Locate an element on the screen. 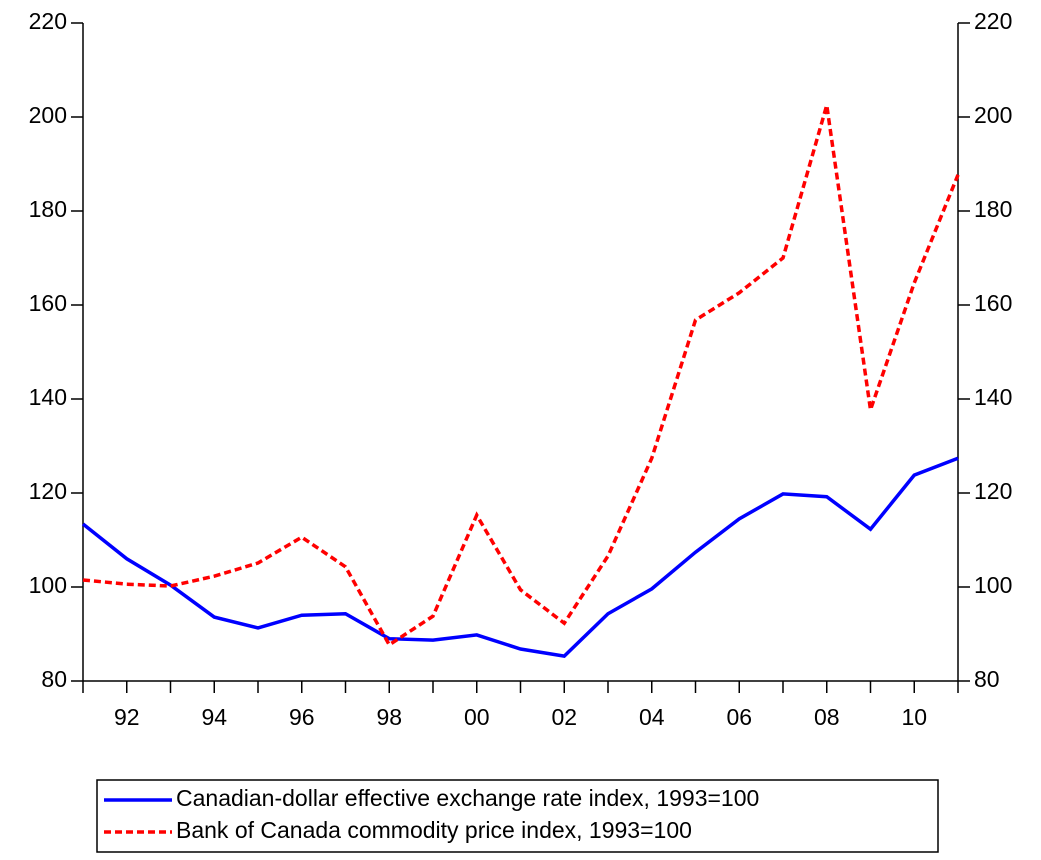 The height and width of the screenshot is (860, 1041). y-tick-label: 180 is located at coordinates (48, 209).